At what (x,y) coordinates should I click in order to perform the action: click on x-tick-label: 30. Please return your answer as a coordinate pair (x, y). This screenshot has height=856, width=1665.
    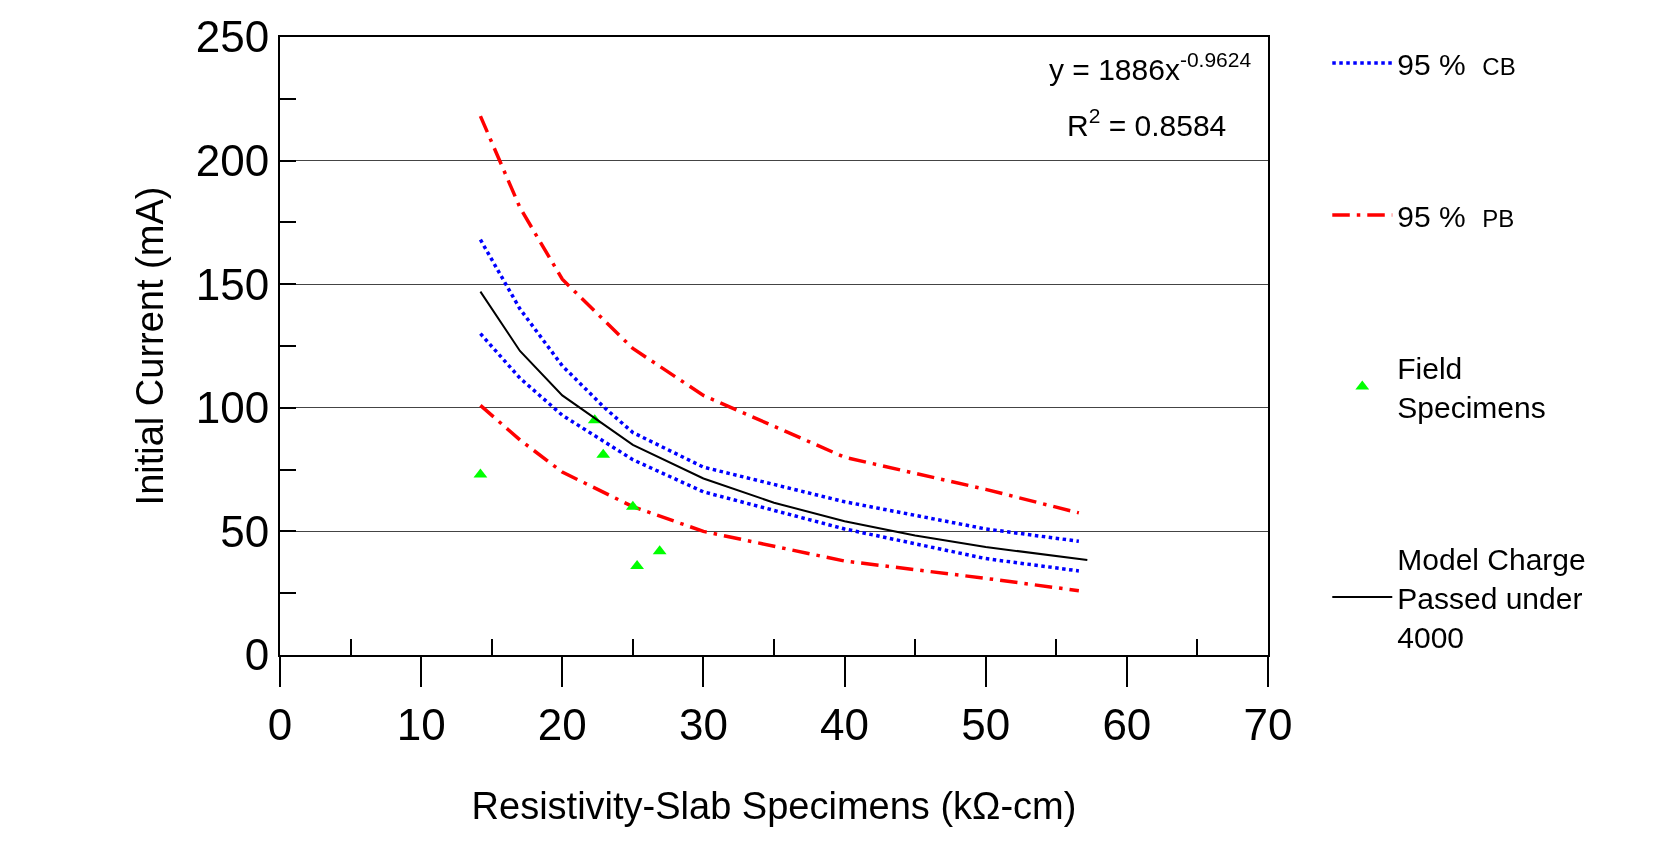
    Looking at the image, I should click on (703, 724).